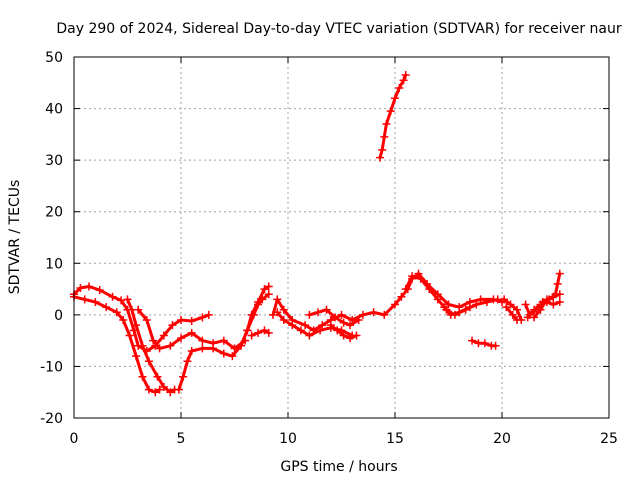 Image resolution: width=640 pixels, height=480 pixels. I want to click on x-tick-label: 0, so click(74, 439).